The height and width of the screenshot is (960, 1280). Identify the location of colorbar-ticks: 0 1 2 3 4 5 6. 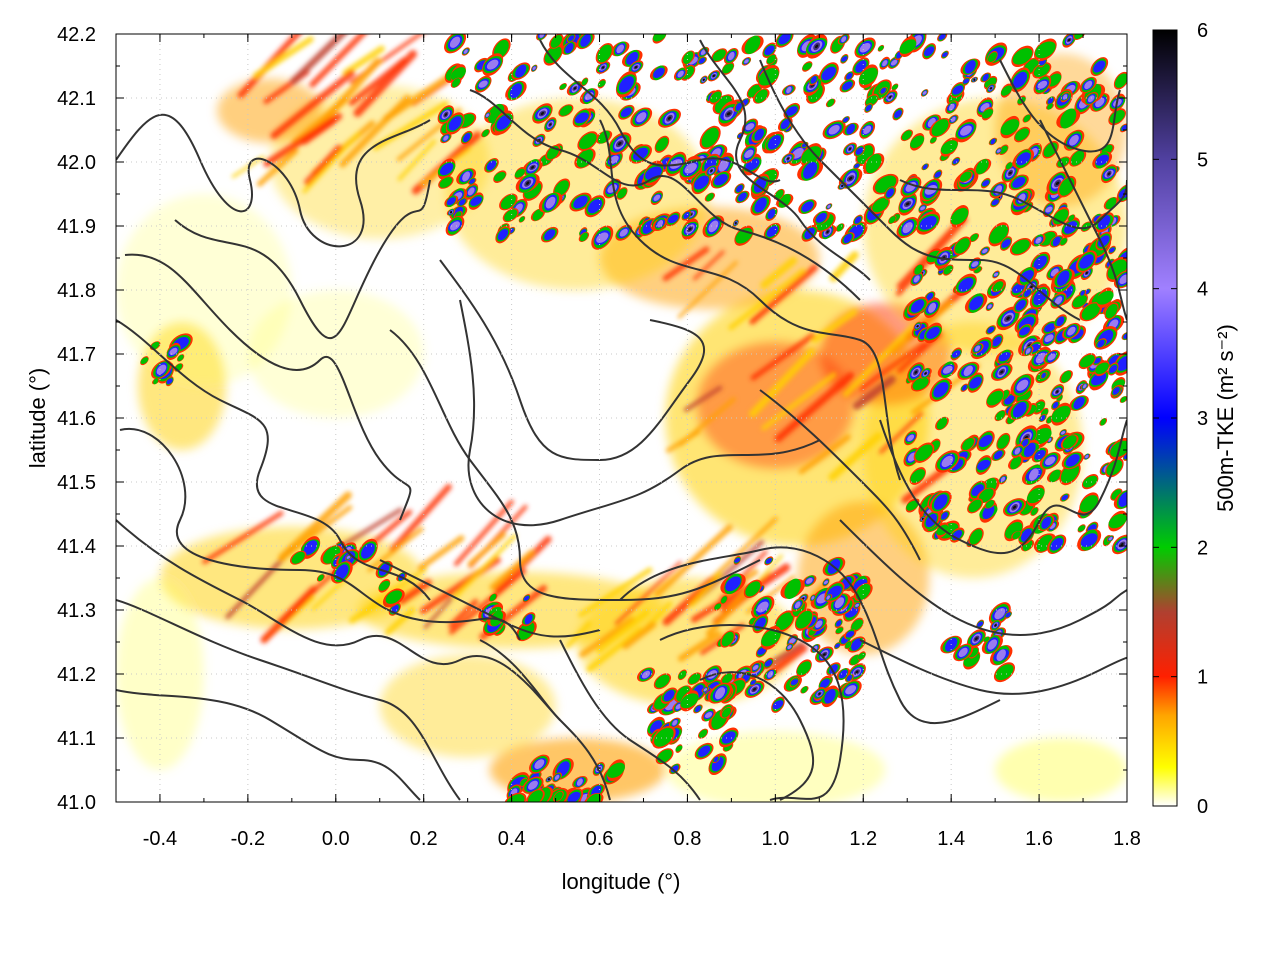
(1180, 419).